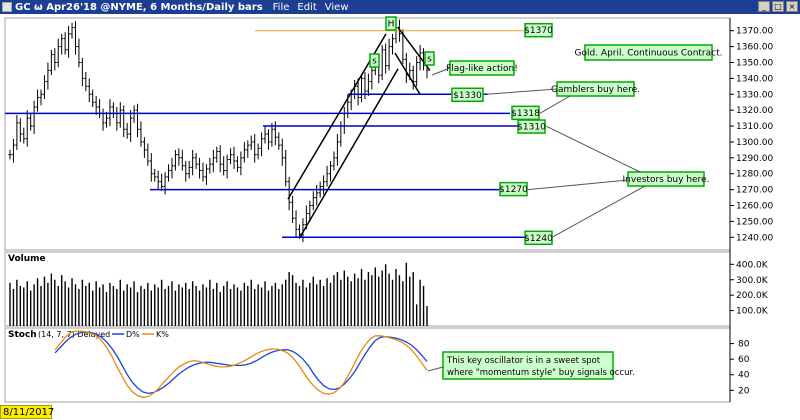 The width and height of the screenshot is (800, 420). I want to click on gamblers-note: Gamblers buy here., so click(595, 90).